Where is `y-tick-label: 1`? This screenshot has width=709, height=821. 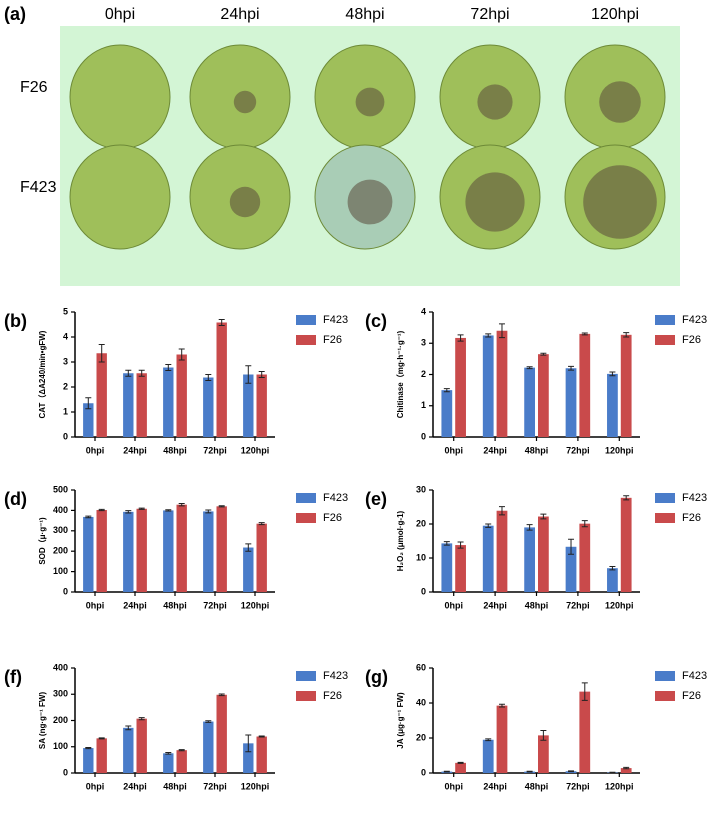
y-tick-label: 1 is located at coordinates (65, 411).